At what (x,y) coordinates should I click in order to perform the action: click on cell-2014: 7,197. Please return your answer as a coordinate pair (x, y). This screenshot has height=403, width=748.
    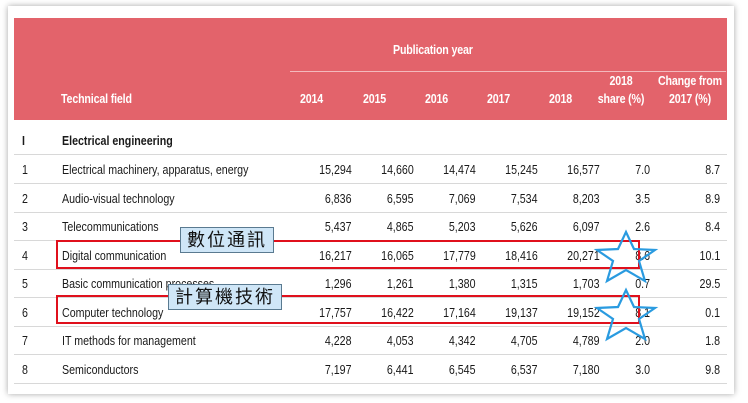
    Looking at the image, I should click on (338, 369).